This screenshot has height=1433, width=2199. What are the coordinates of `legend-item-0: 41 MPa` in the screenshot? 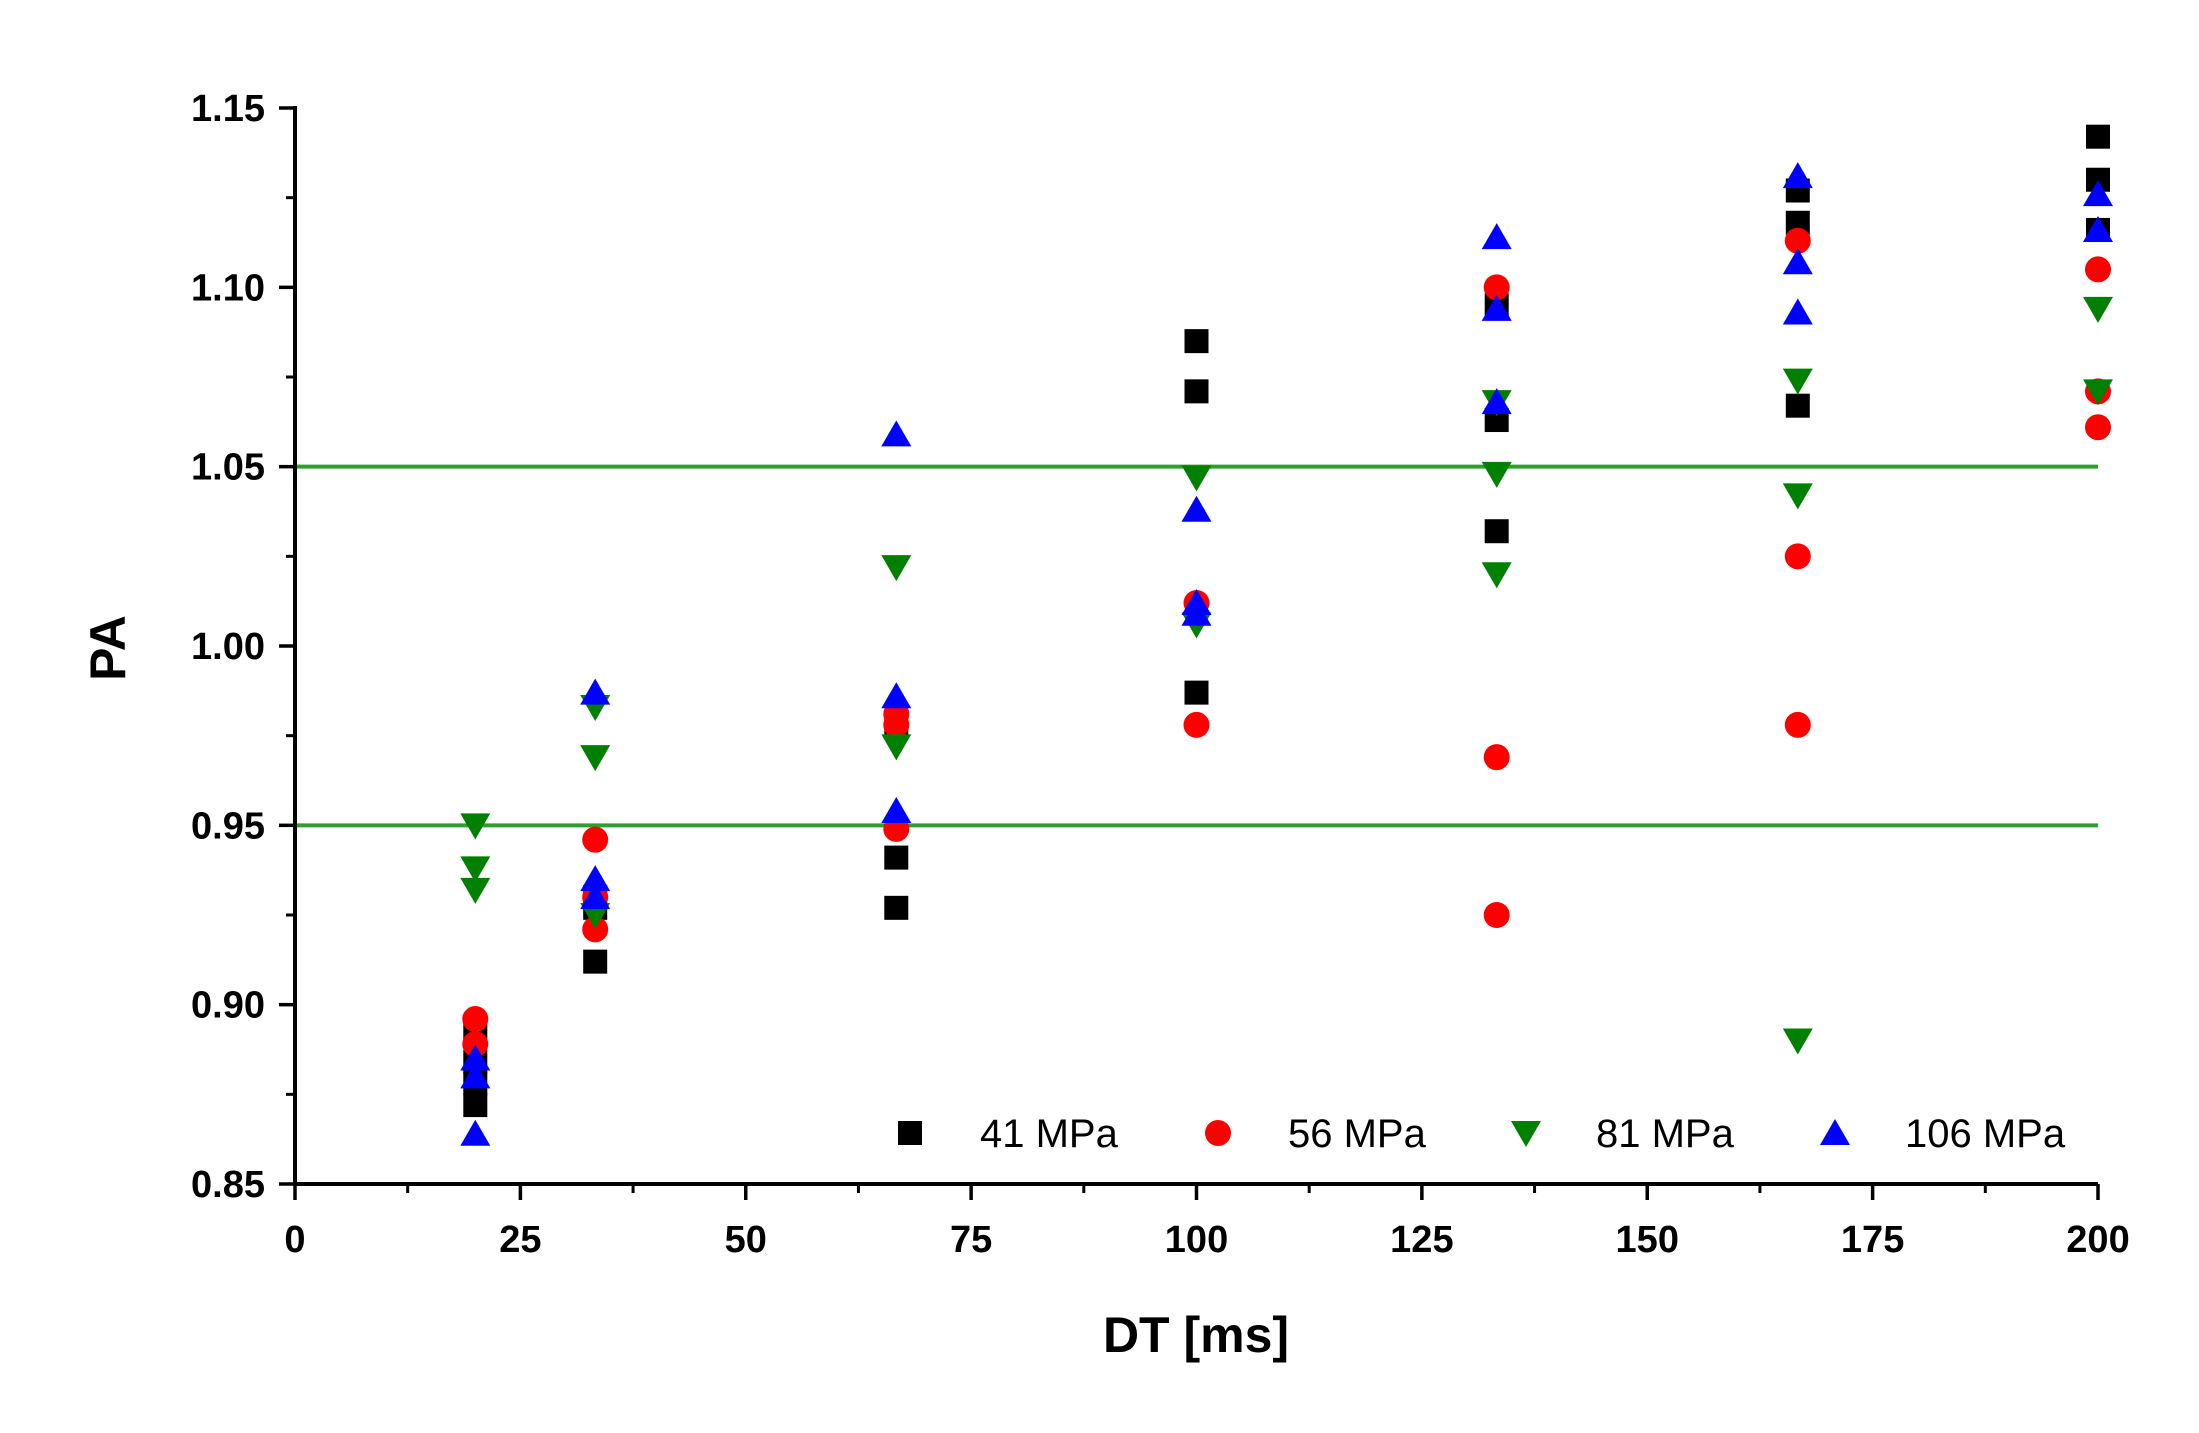 It's located at (1008, 1134).